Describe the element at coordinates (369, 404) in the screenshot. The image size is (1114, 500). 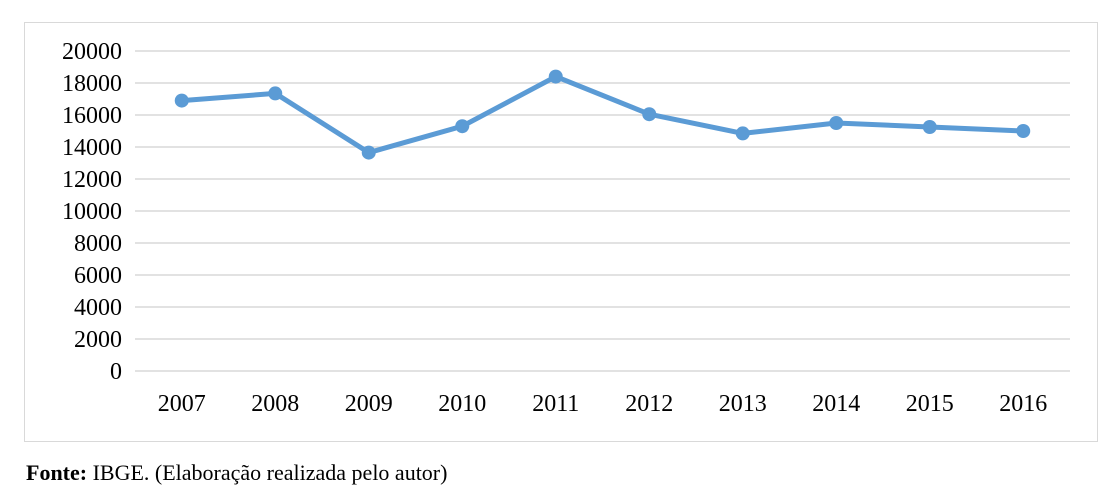
I see `x-tick-label: 2009` at that location.